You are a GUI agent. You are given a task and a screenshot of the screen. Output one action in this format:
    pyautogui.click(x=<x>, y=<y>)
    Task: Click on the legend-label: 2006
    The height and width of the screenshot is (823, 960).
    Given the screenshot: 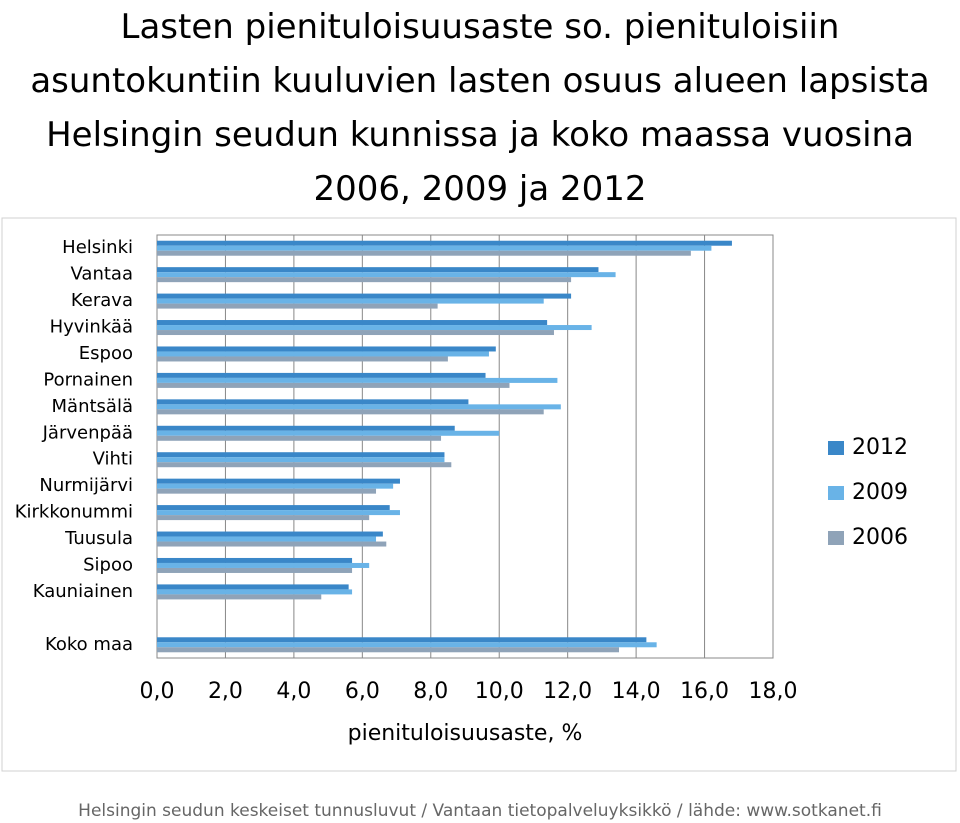 What is the action you would take?
    pyautogui.click(x=880, y=537)
    